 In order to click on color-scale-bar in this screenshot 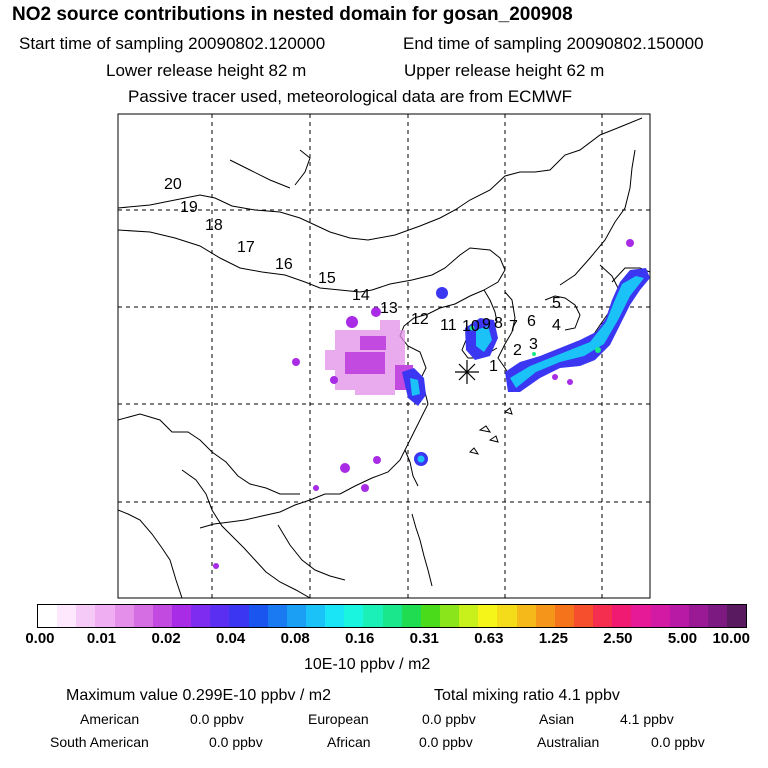, I will do `click(392, 616)`.